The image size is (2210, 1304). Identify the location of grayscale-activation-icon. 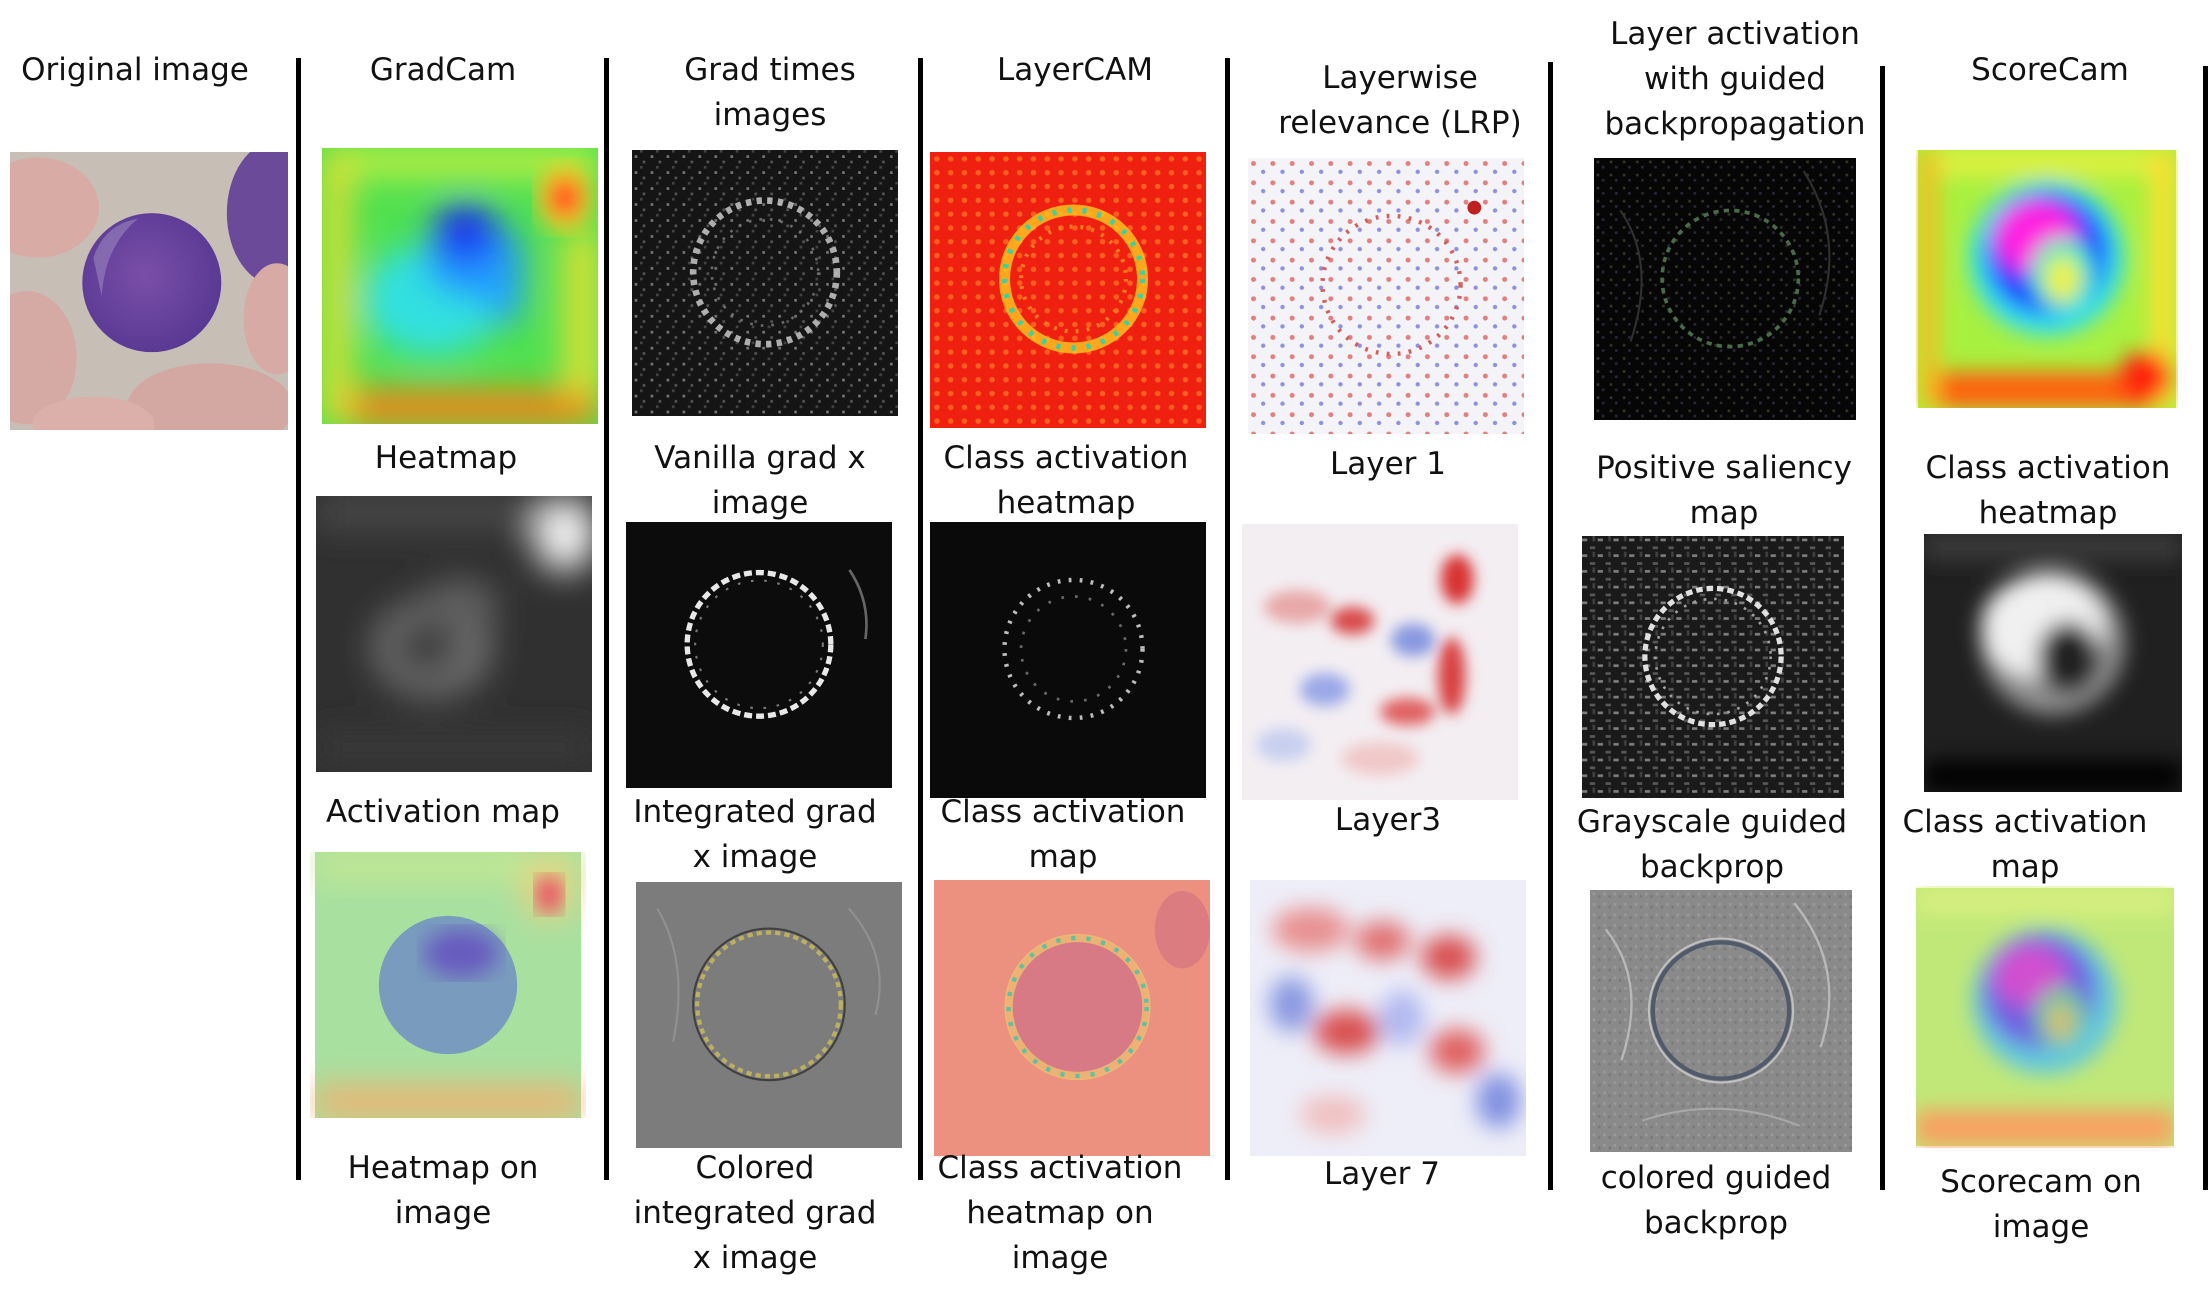
(454, 634).